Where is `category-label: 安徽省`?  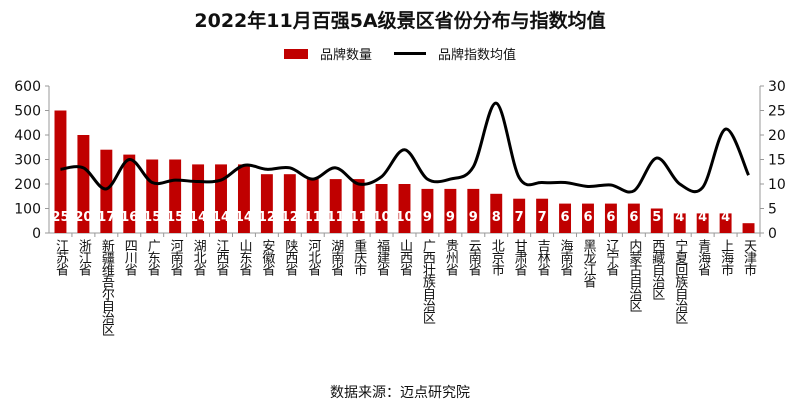
category-label: 安徽省 is located at coordinates (267, 257).